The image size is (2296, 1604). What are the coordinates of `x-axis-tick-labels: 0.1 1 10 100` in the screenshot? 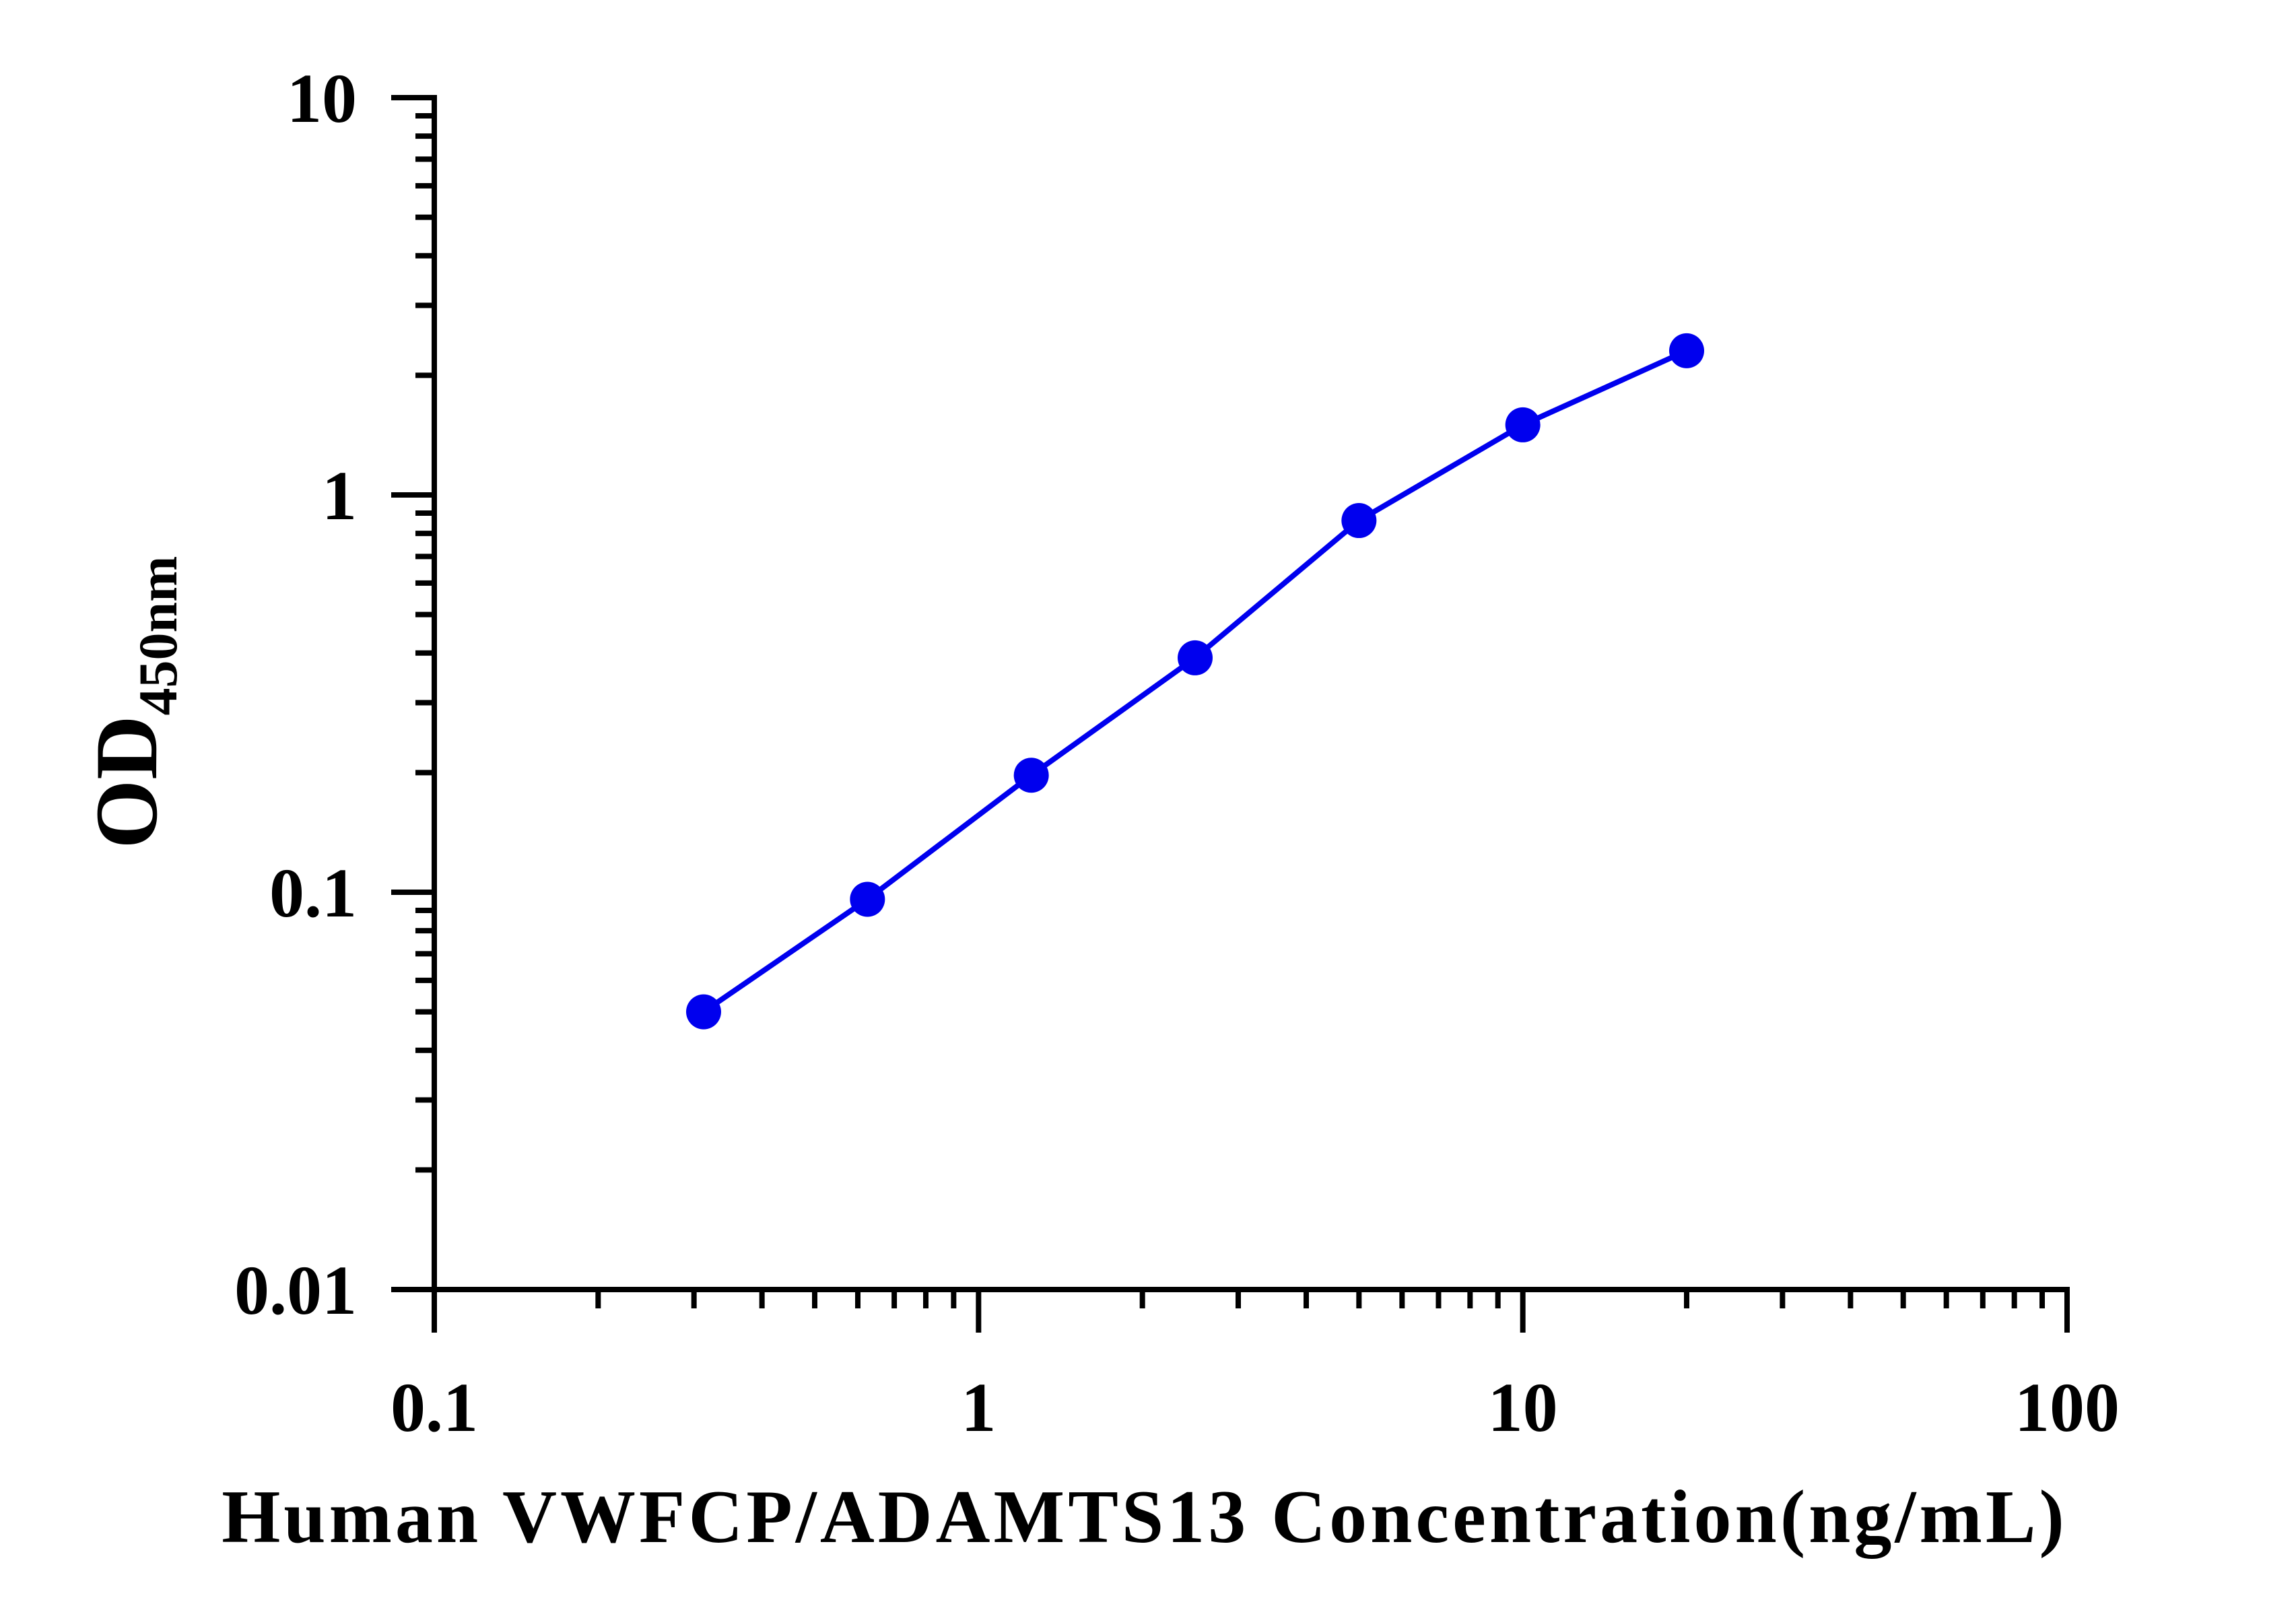 It's located at (1255, 1407).